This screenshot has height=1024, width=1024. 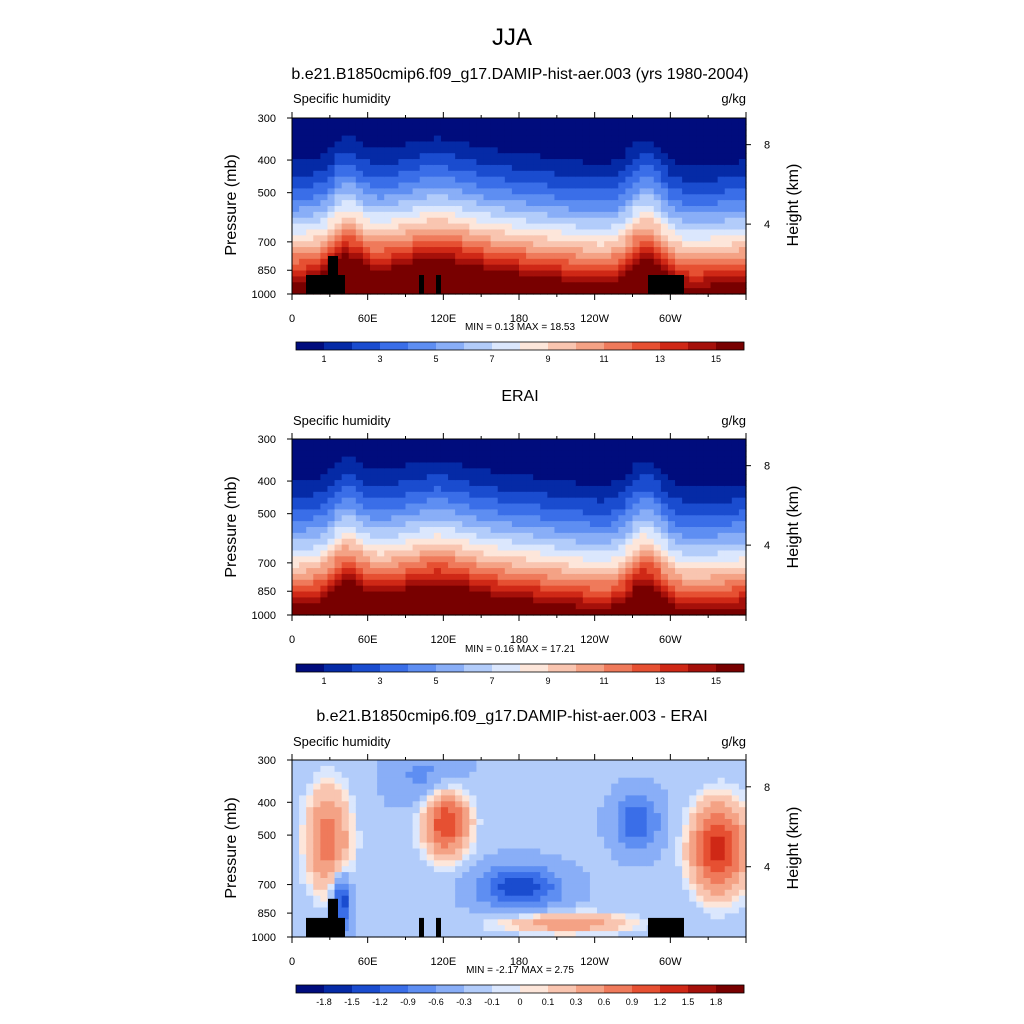 What do you see at coordinates (618, 668) in the screenshot?
I see `colorbar-swatch` at bounding box center [618, 668].